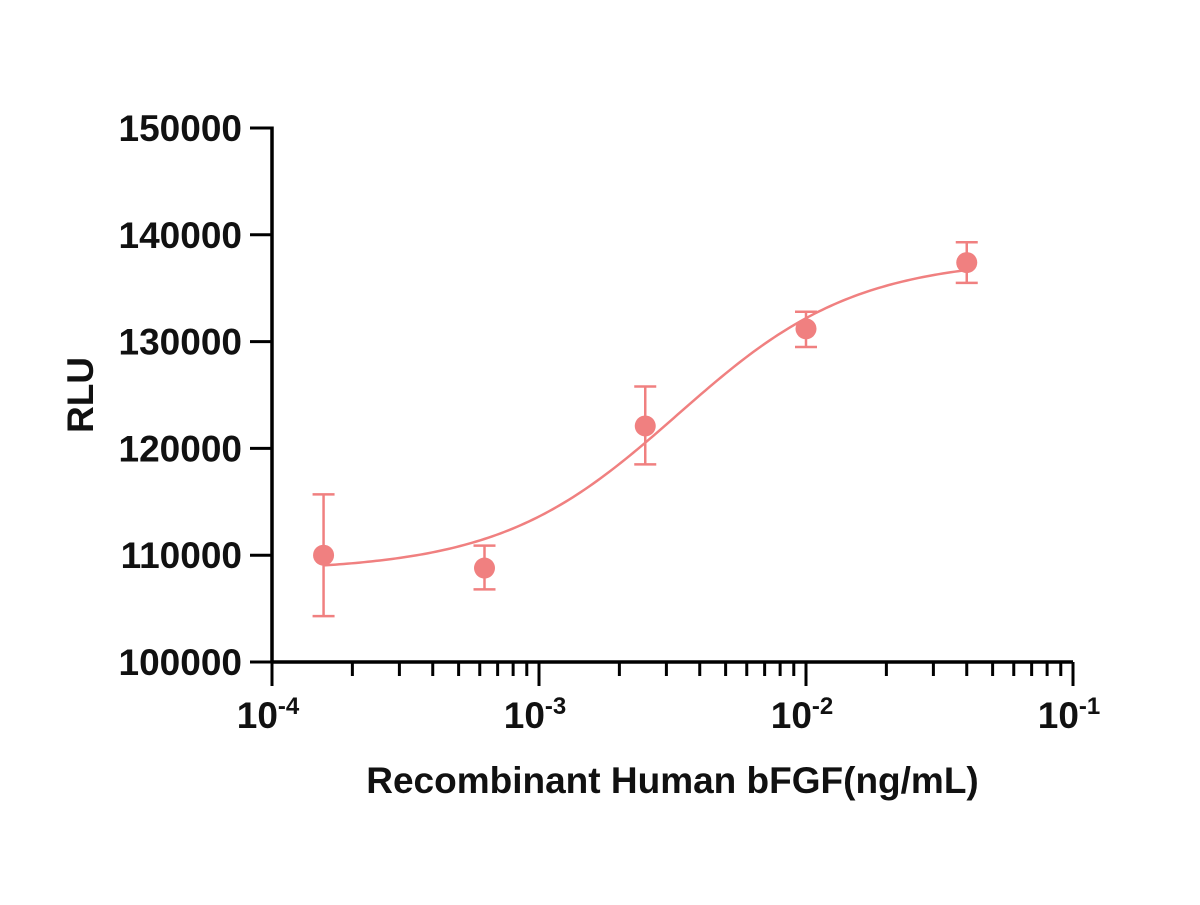 Image resolution: width=1200 pixels, height=905 pixels. I want to click on y-tick-label-4: 140000, so click(180, 235).